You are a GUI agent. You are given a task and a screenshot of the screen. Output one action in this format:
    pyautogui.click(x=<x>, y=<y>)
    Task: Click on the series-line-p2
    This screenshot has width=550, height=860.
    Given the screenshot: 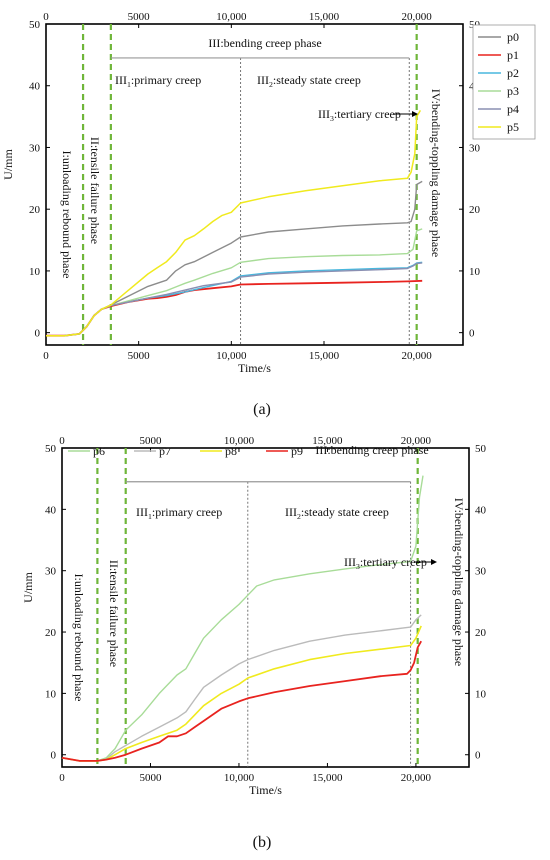 What is the action you would take?
    pyautogui.click(x=234, y=299)
    